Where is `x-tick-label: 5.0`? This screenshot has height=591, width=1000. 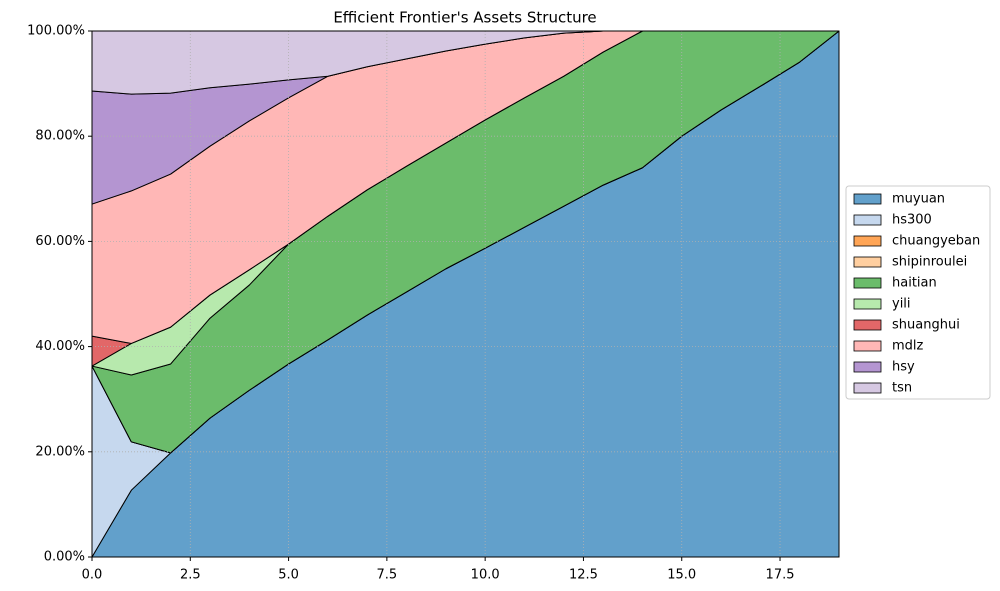 x-tick-label: 5.0 is located at coordinates (288, 575).